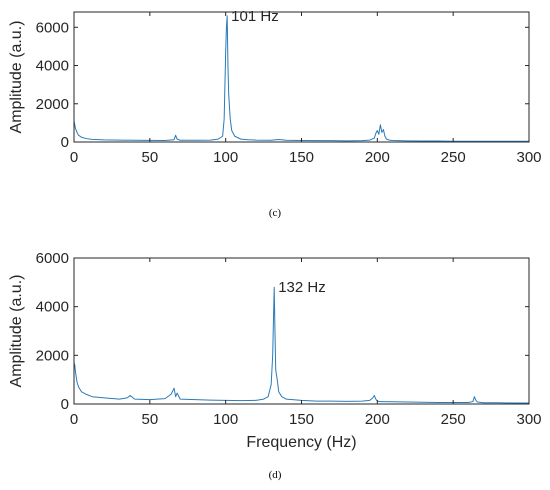  Describe the element at coordinates (275, 475) in the screenshot. I see `panel-caption: (d)` at that location.